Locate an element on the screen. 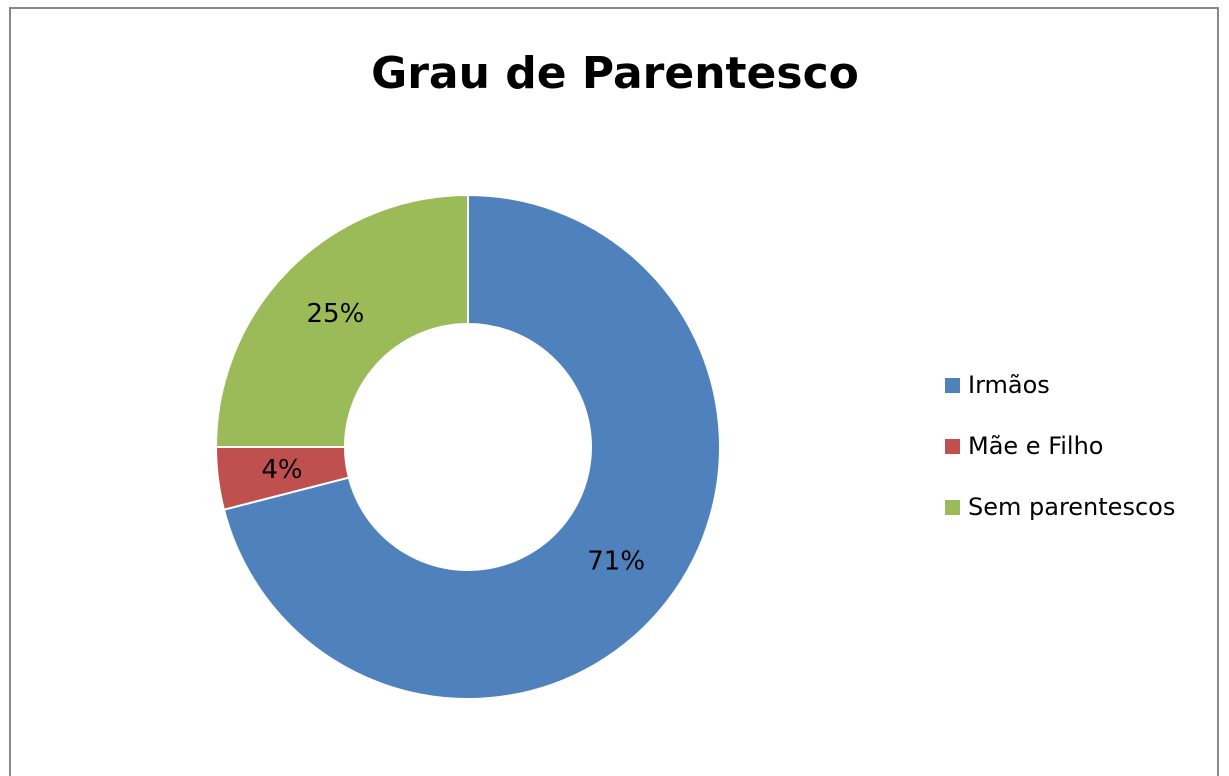 The width and height of the screenshot is (1229, 776). legend-label: Mãe e Filho is located at coordinates (1036, 446).